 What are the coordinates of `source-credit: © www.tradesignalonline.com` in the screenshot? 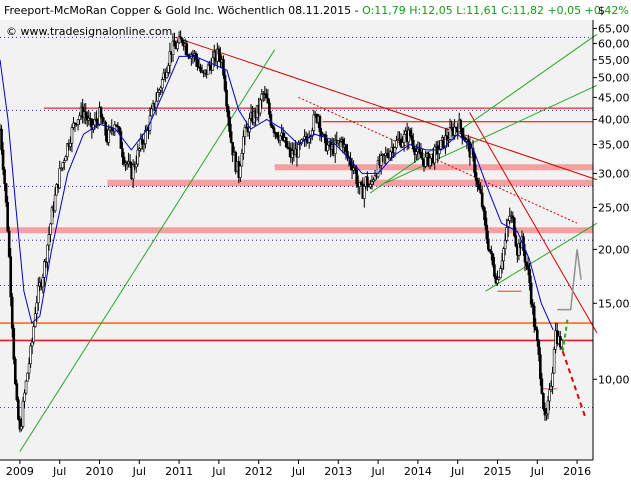 It's located at (89, 31).